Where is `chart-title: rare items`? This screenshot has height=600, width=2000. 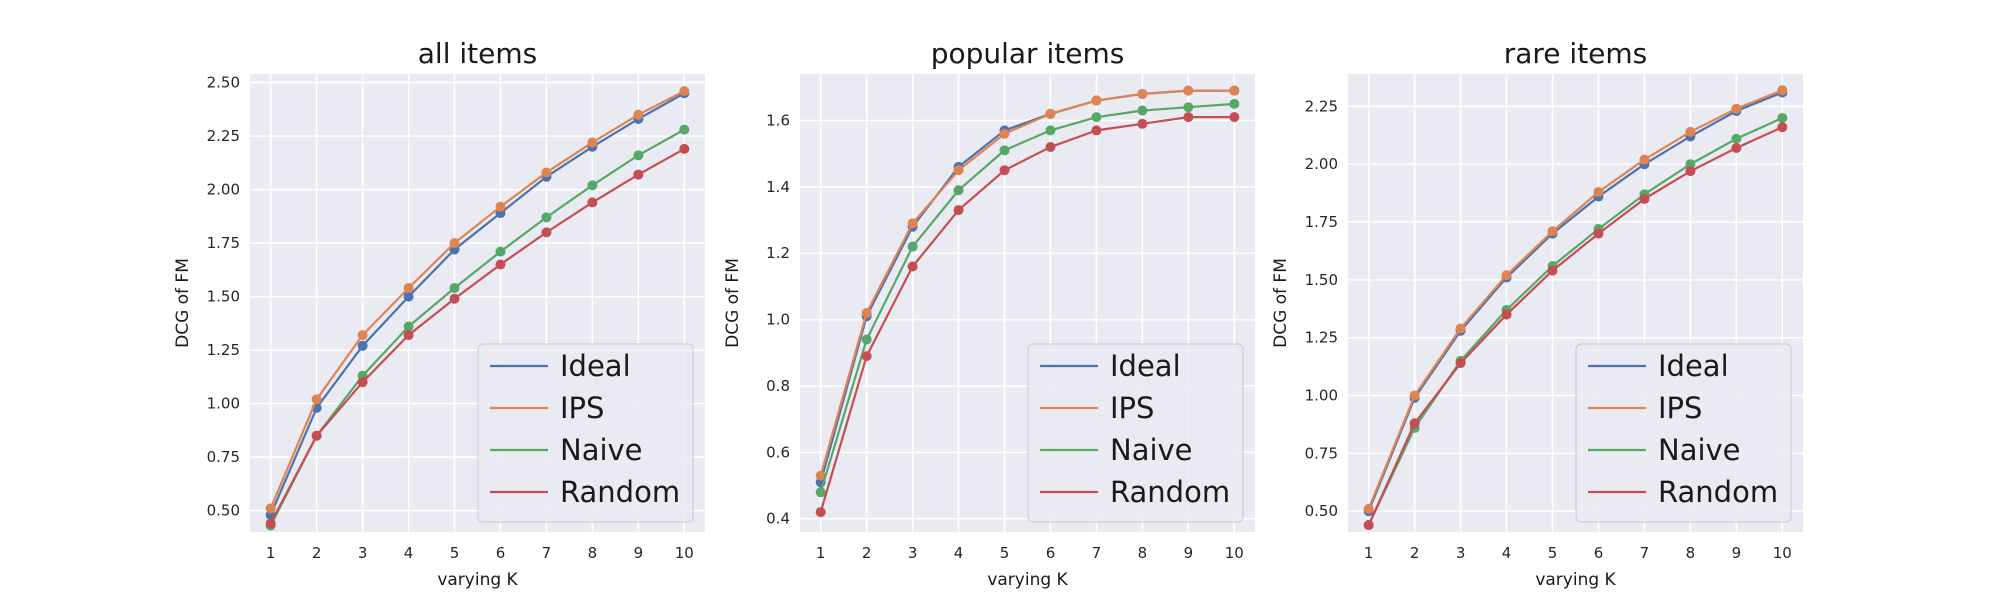
chart-title: rare items is located at coordinates (1576, 53).